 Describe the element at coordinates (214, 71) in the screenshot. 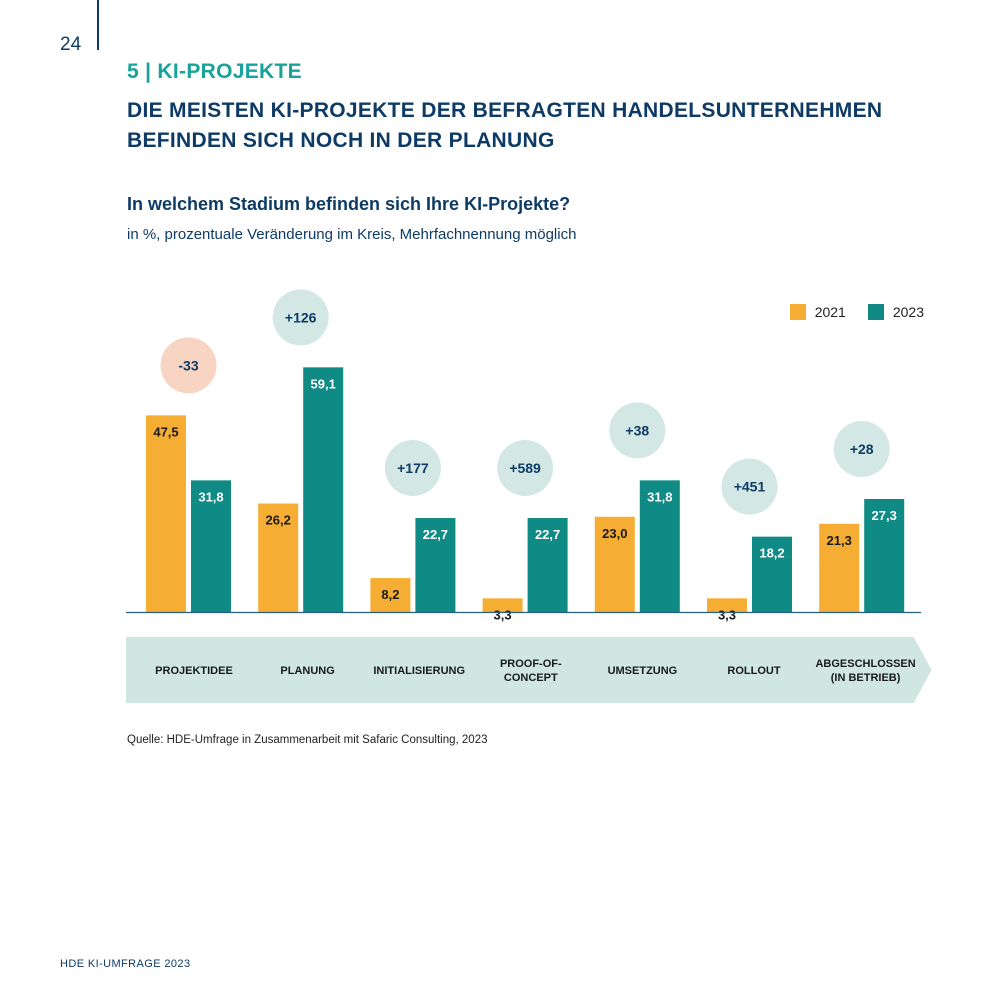

I see `section-label: 5 | KI-PROJEKTE` at that location.